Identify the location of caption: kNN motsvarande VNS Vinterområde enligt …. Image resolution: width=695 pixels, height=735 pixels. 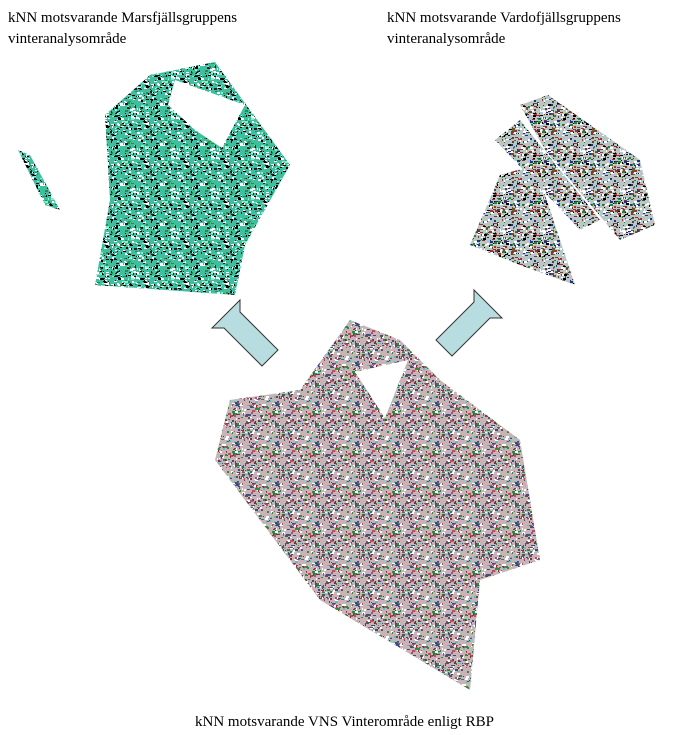
(344, 722).